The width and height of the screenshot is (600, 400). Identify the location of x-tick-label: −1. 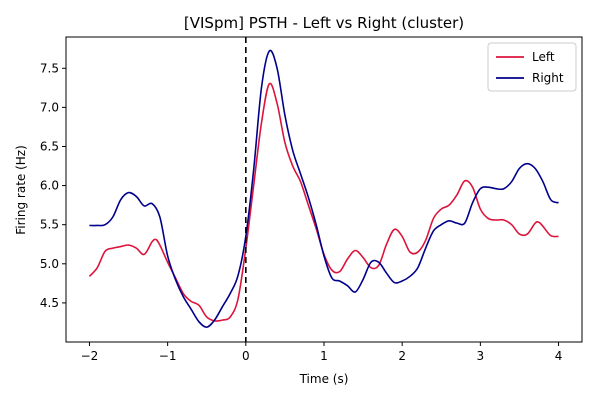
(168, 356).